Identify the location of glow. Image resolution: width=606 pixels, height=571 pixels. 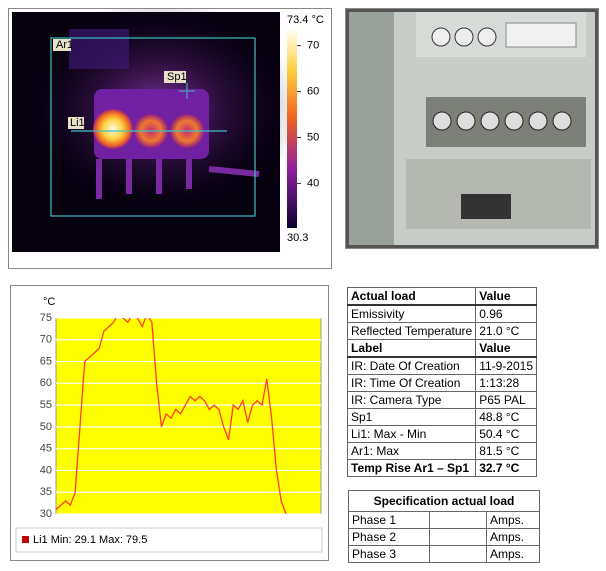
(99, 49).